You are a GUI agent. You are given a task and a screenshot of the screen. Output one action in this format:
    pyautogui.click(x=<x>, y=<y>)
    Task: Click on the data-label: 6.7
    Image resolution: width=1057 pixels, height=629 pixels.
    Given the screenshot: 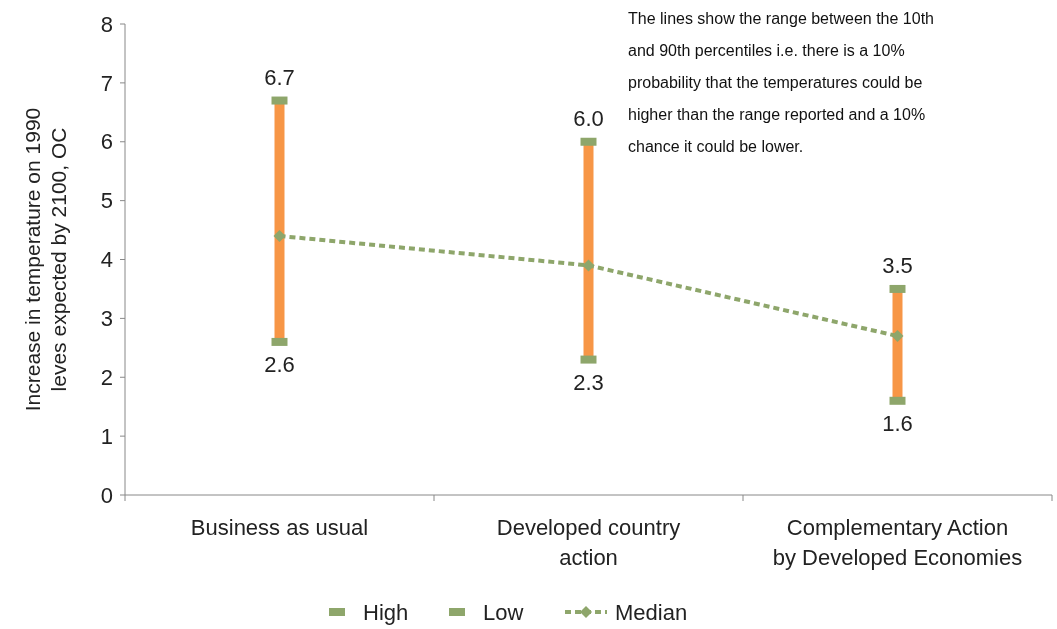 What is the action you would take?
    pyautogui.click(x=279, y=77)
    